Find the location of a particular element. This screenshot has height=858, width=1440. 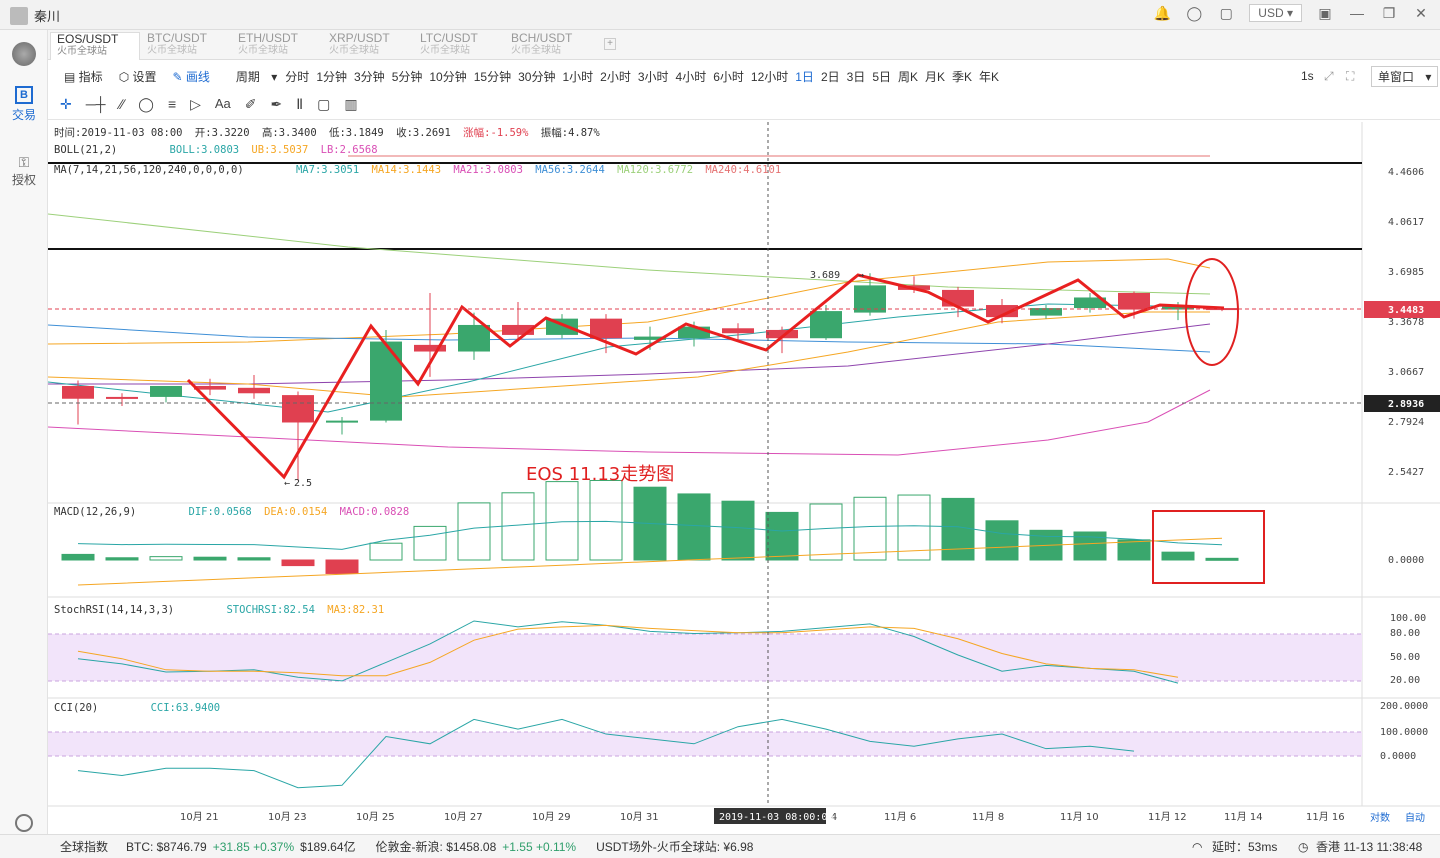

window-select: 单窗口 ▾ is located at coordinates (1405, 76).